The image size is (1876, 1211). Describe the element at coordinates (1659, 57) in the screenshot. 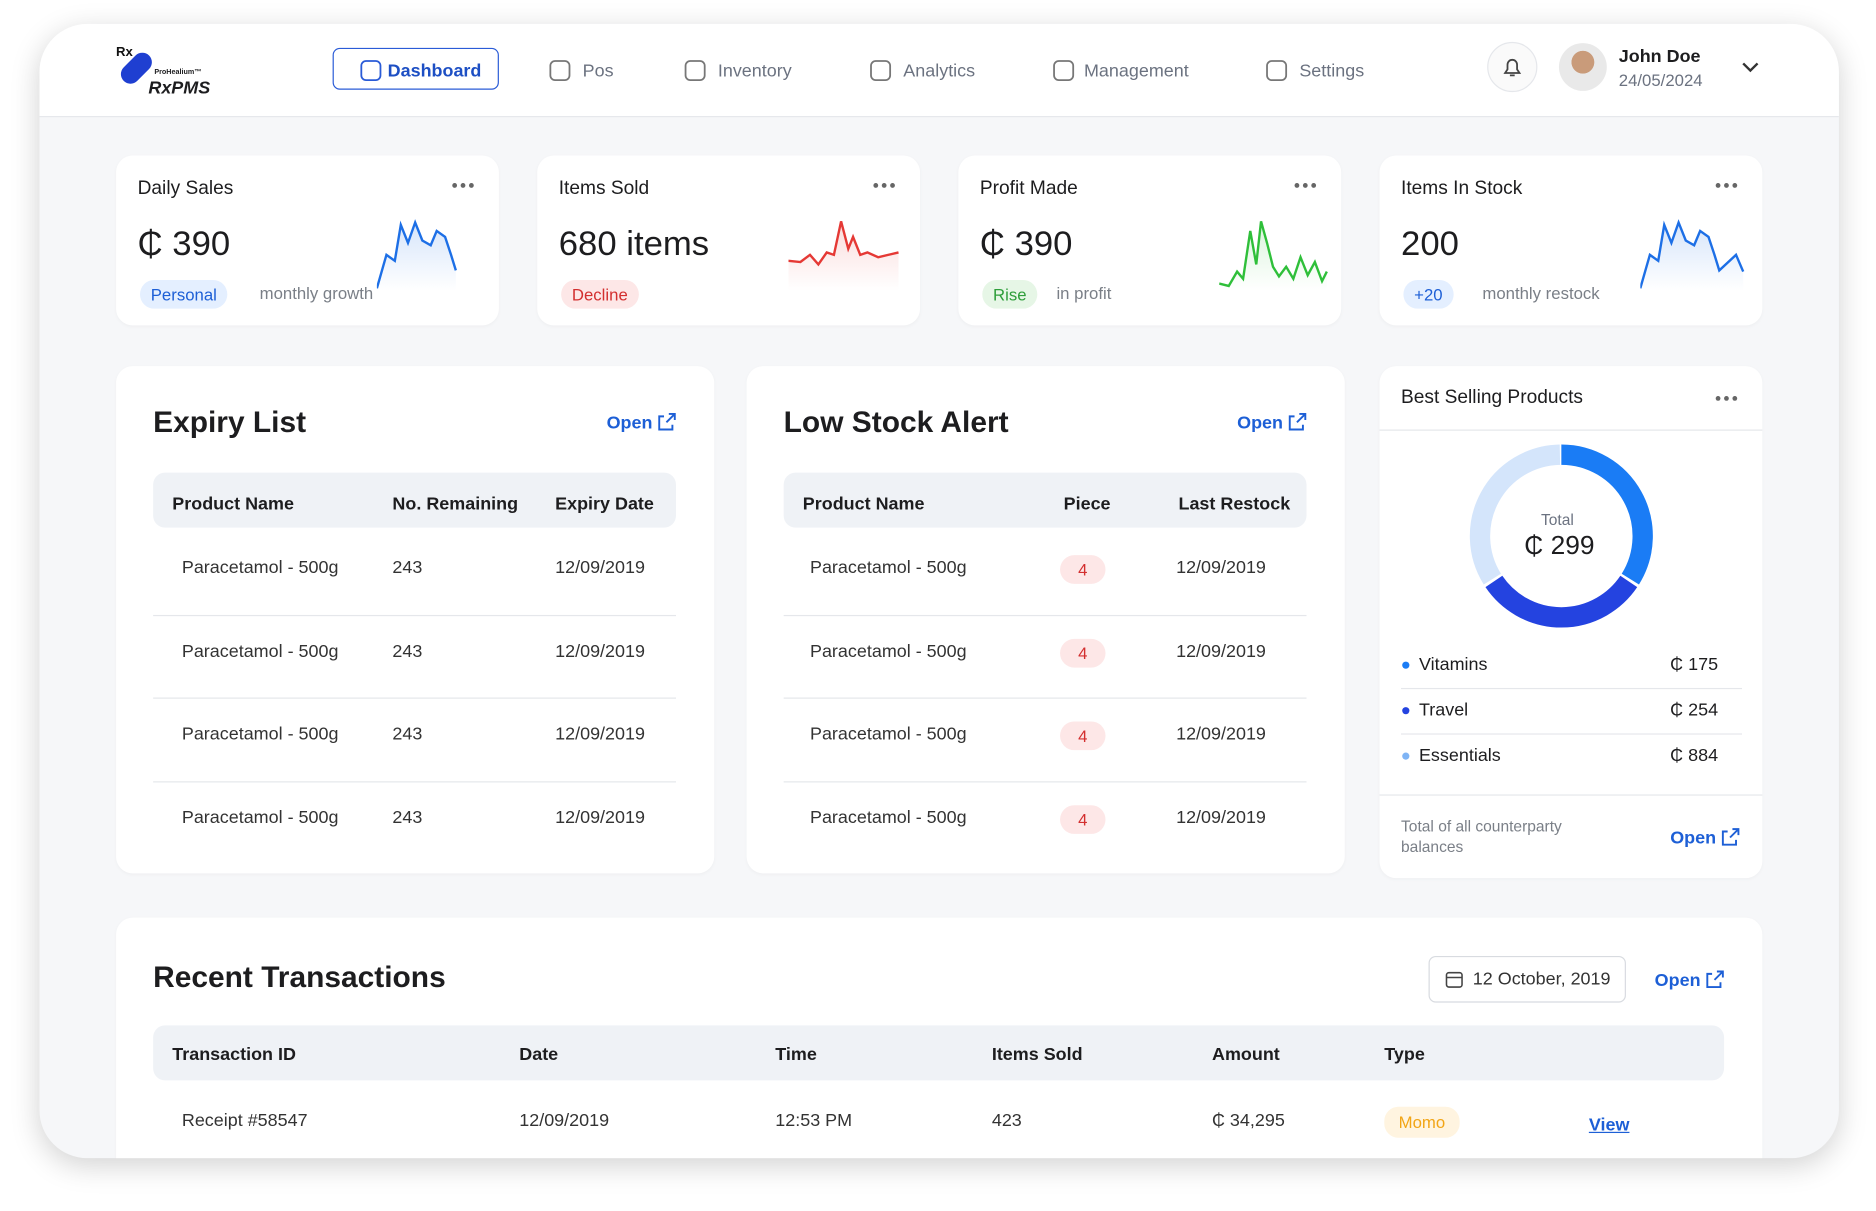

I see `user-name: John Doe` at that location.